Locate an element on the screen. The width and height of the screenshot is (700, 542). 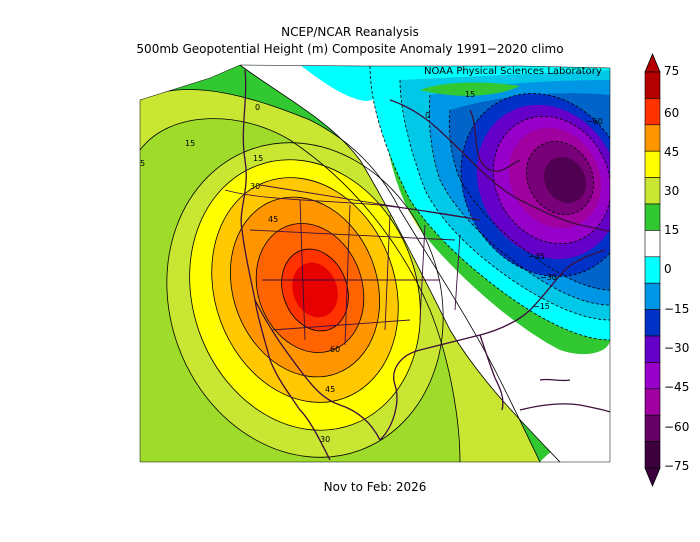
small-negative-patch is located at coordinates (308, 83).